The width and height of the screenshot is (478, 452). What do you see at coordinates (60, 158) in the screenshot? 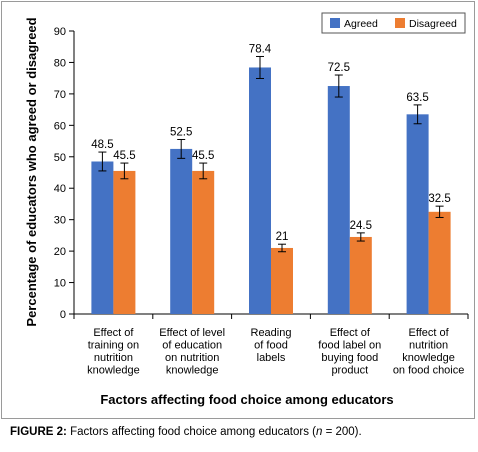
I see `y-tick-label: 50` at bounding box center [60, 158].